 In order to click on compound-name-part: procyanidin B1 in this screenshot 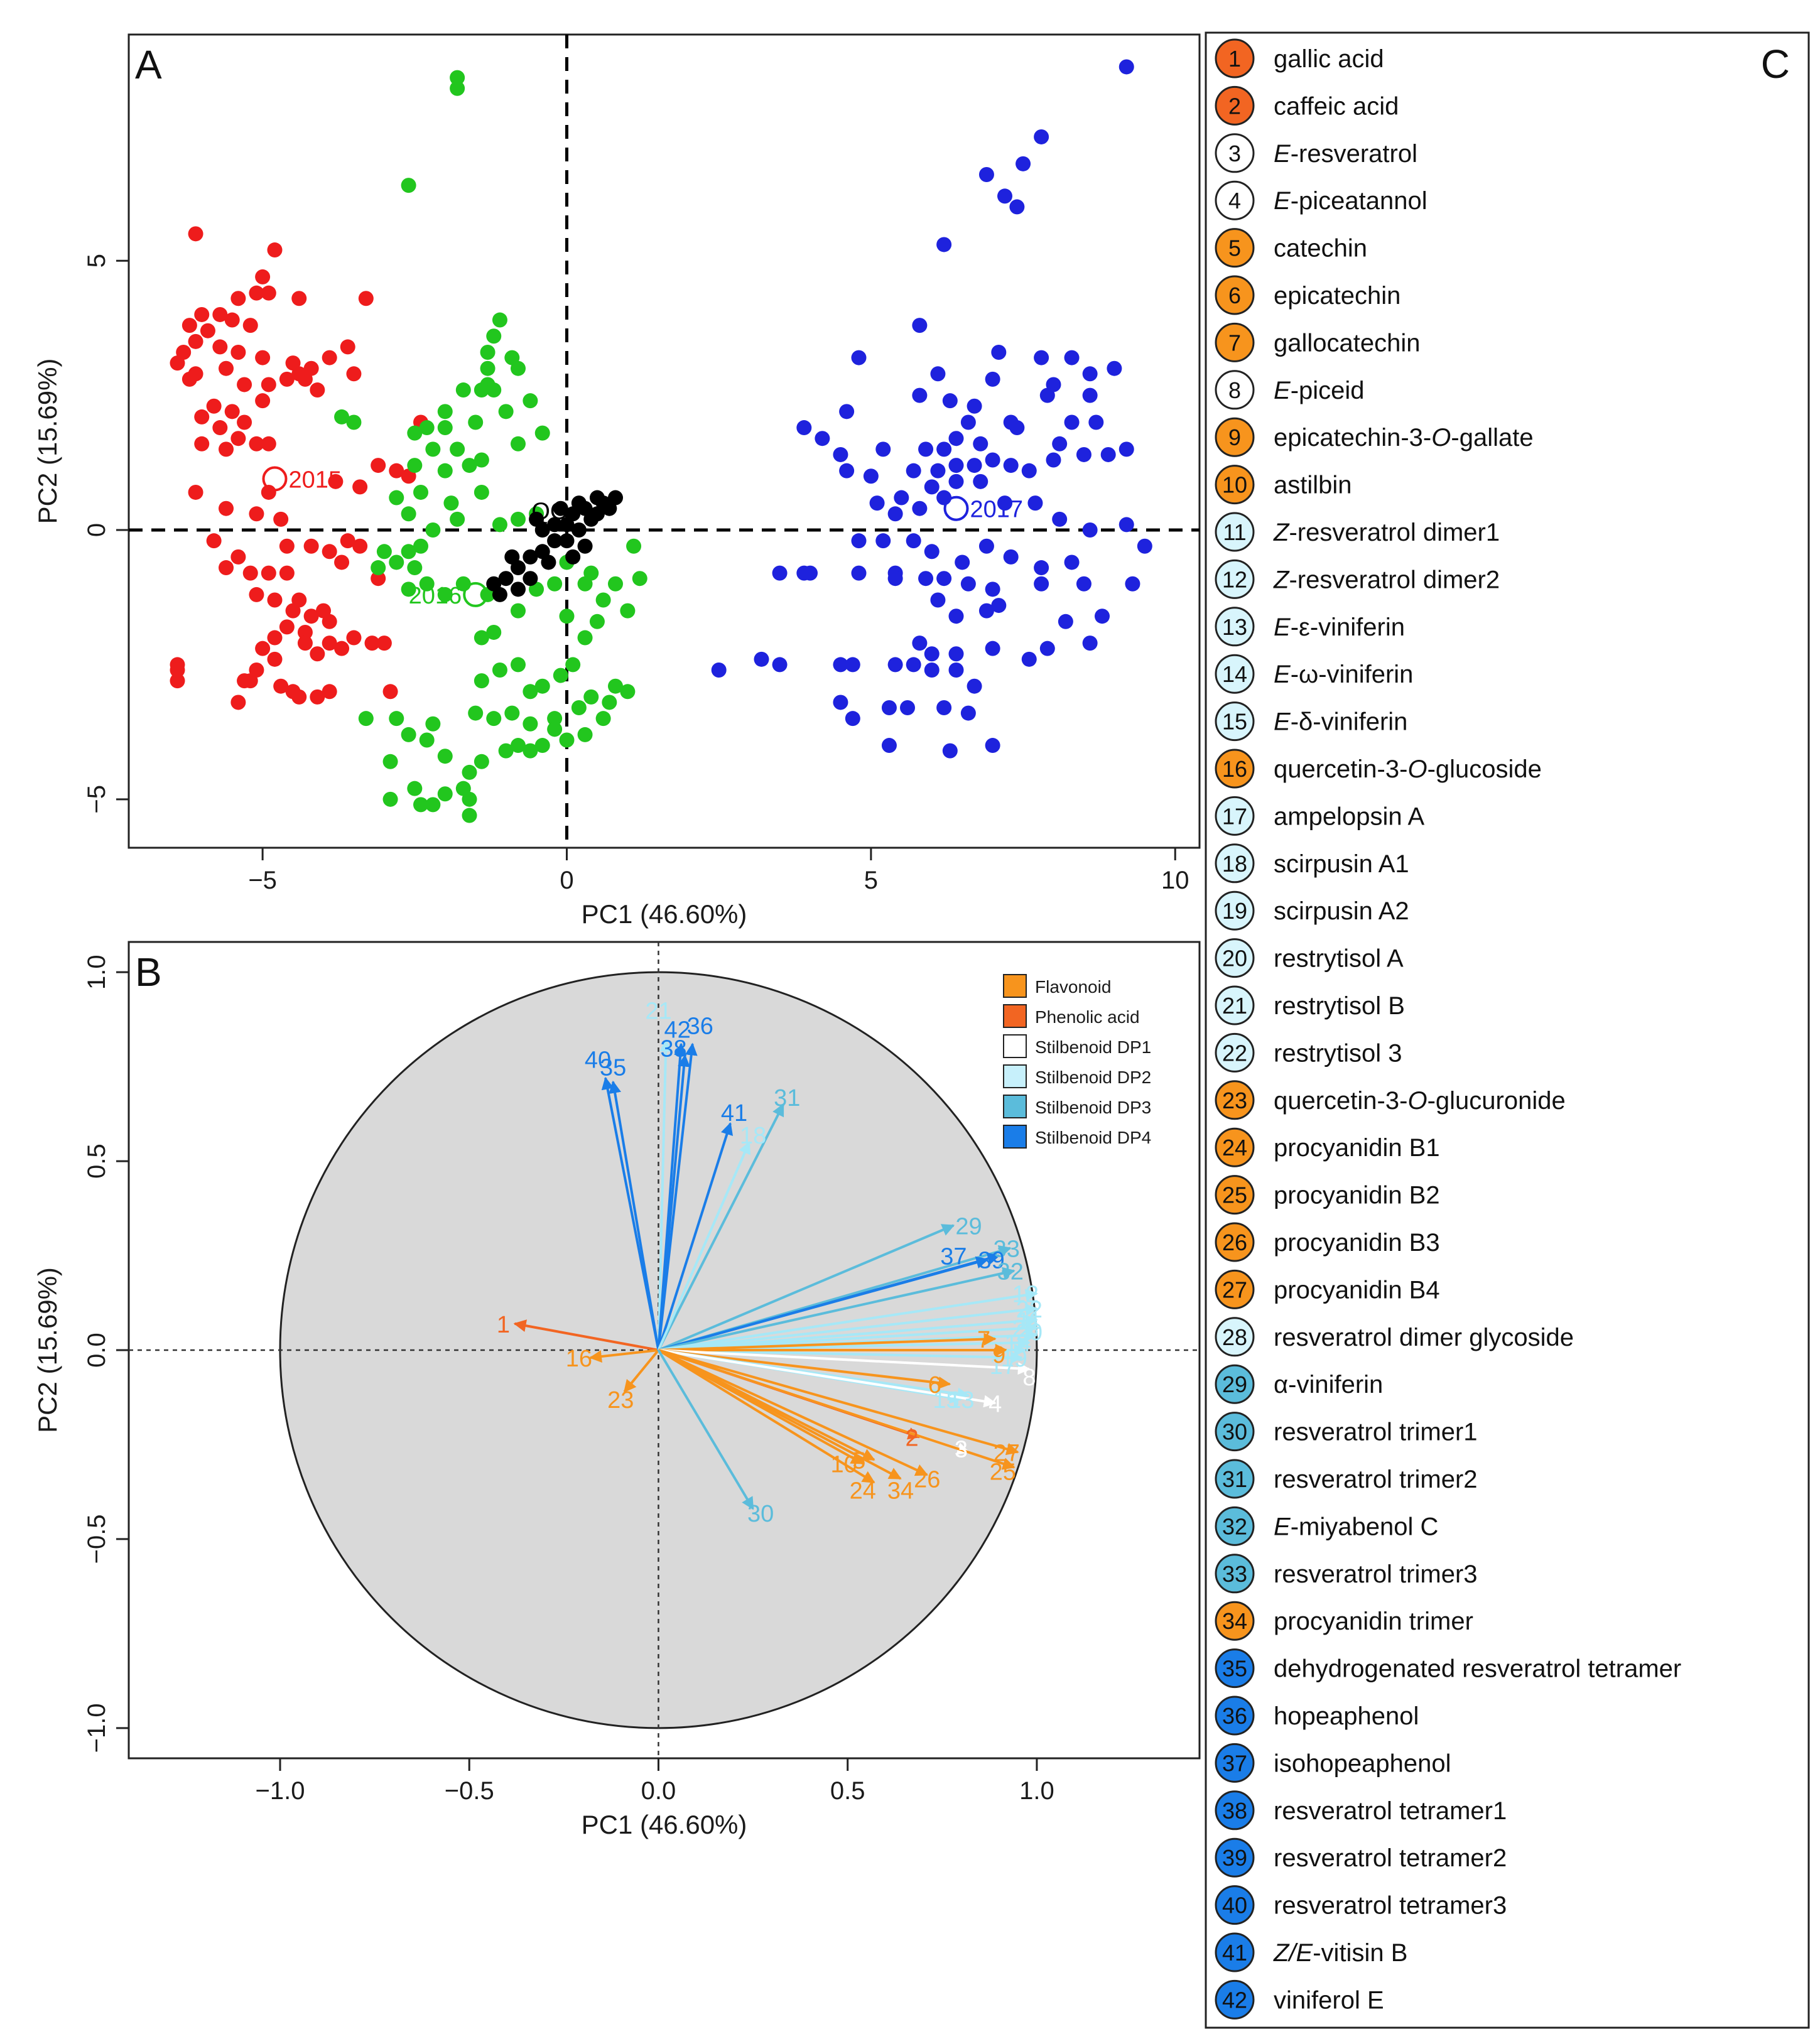, I will do `click(1357, 1148)`.